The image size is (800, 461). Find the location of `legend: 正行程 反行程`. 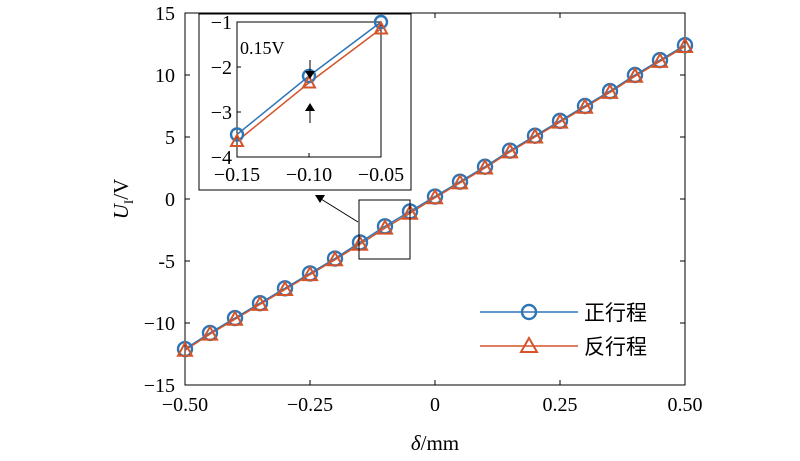

legend: 正行程 反行程 is located at coordinates (563, 330).